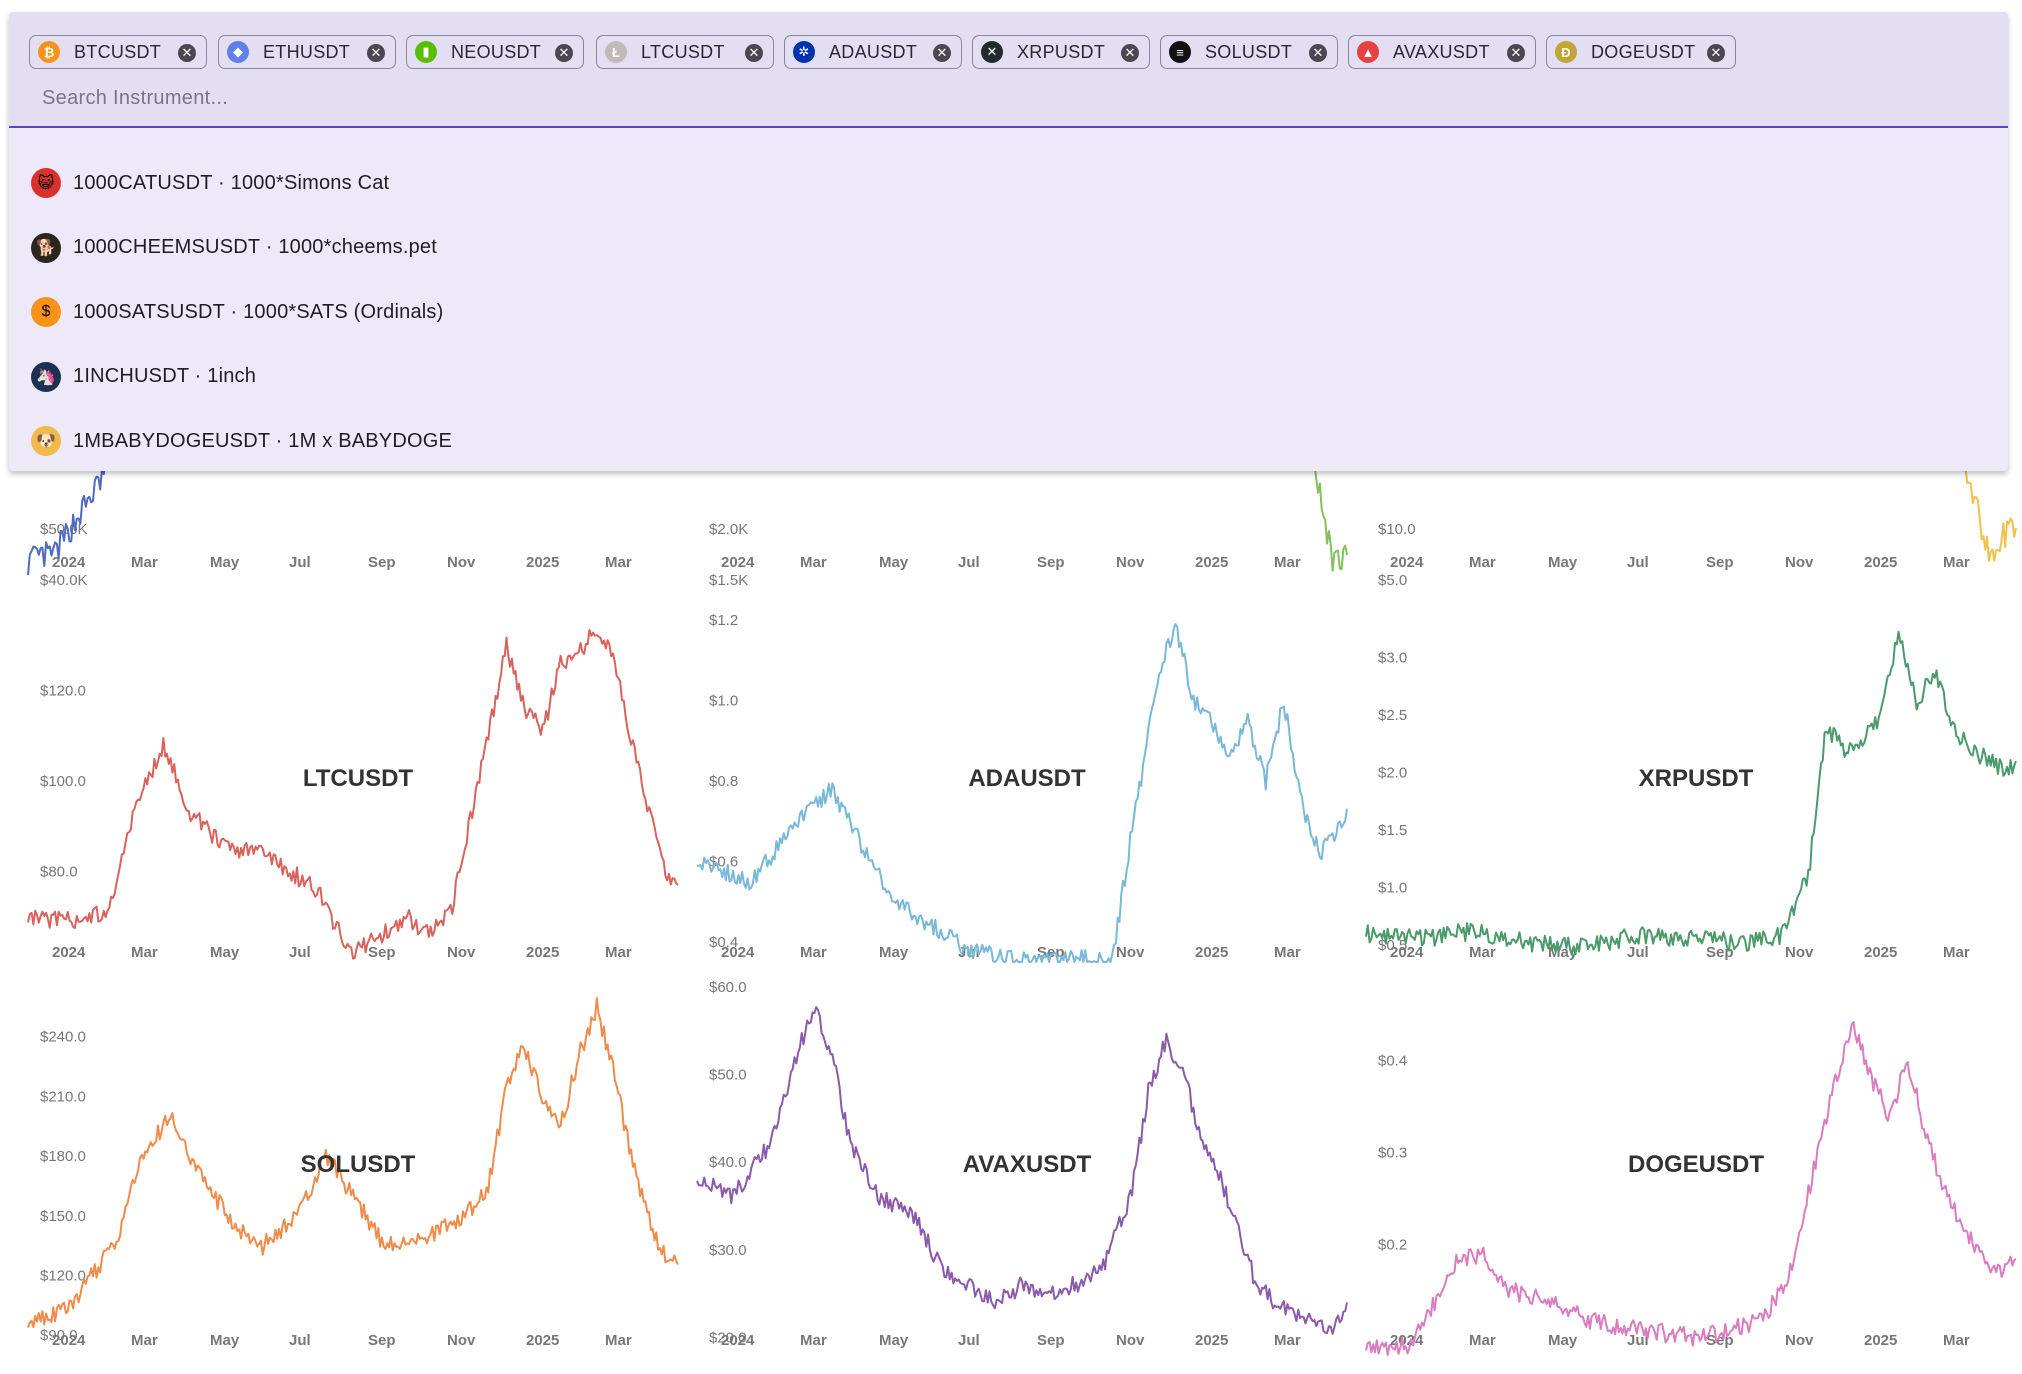  Describe the element at coordinates (1392, 772) in the screenshot. I see `y-tick-label: $2.0` at that location.